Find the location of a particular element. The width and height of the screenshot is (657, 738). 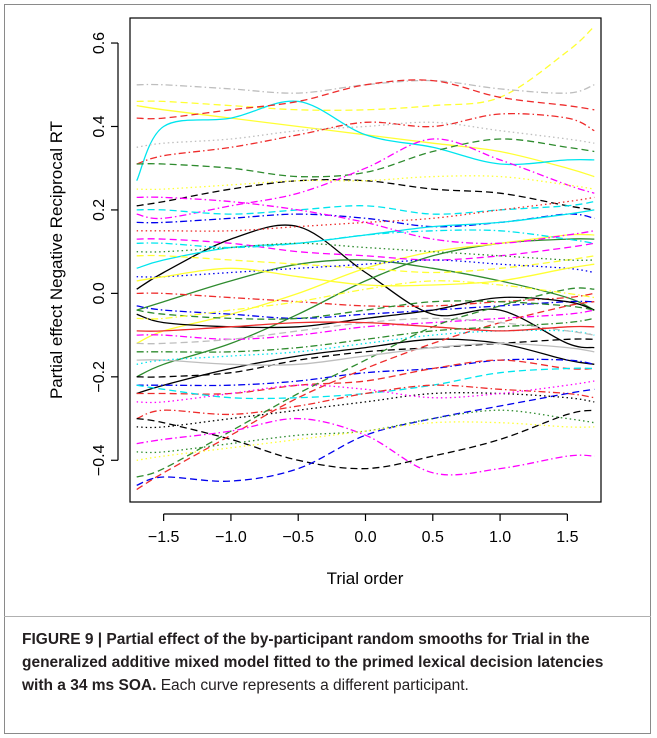

x-tick-label: −1.0 is located at coordinates (231, 537).